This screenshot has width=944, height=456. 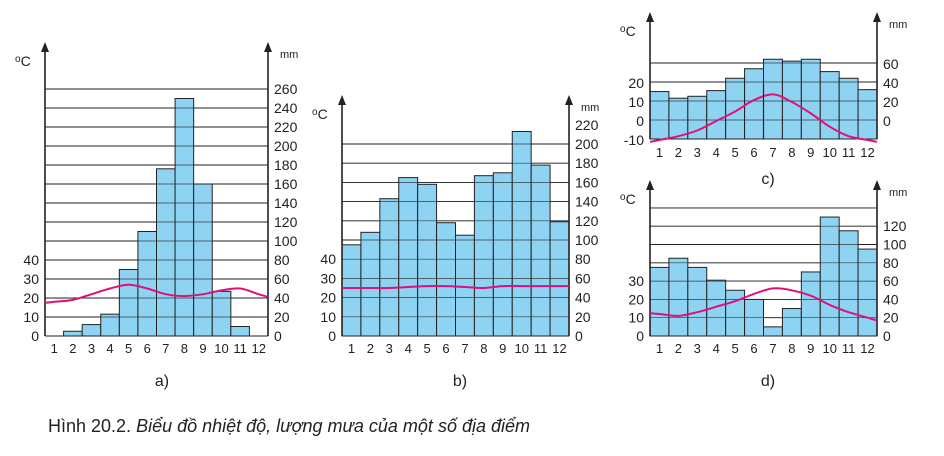 What do you see at coordinates (891, 83) in the screenshot?
I see `right-tick-label: 40` at bounding box center [891, 83].